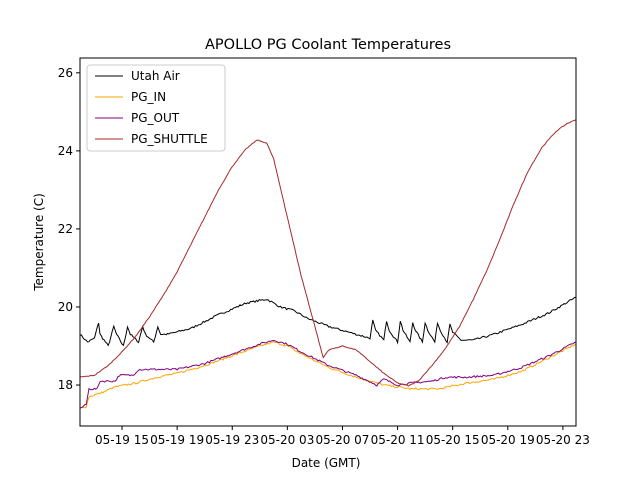 The height and width of the screenshot is (480, 640). What do you see at coordinates (342, 440) in the screenshot?
I see `x-tick-label: 05-20 07` at bounding box center [342, 440].